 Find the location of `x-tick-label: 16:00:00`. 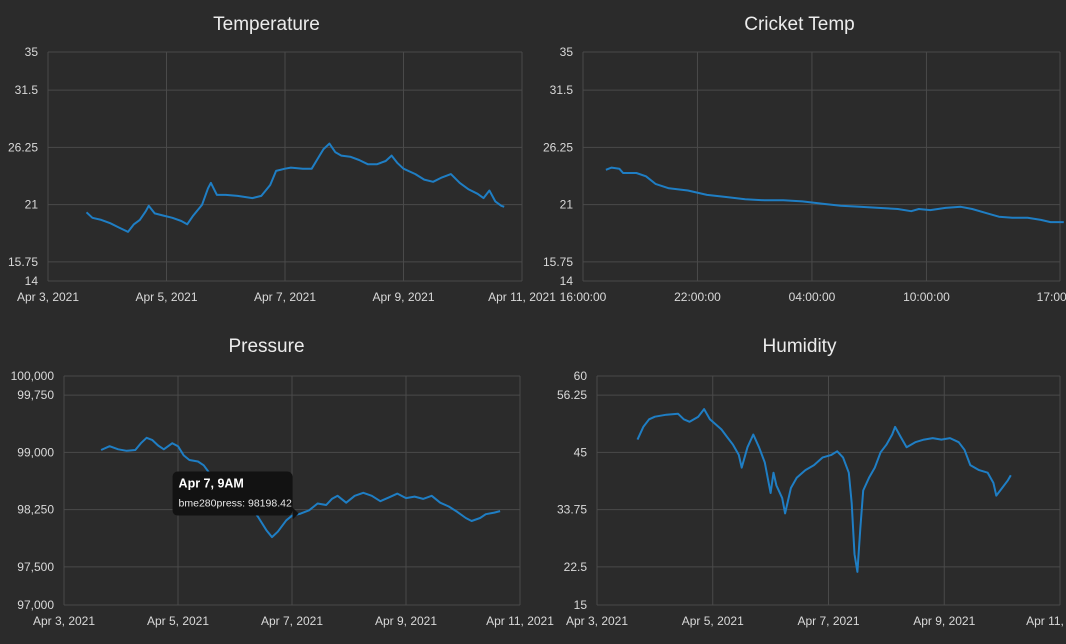

x-tick-label: 16:00:00 is located at coordinates (583, 297).